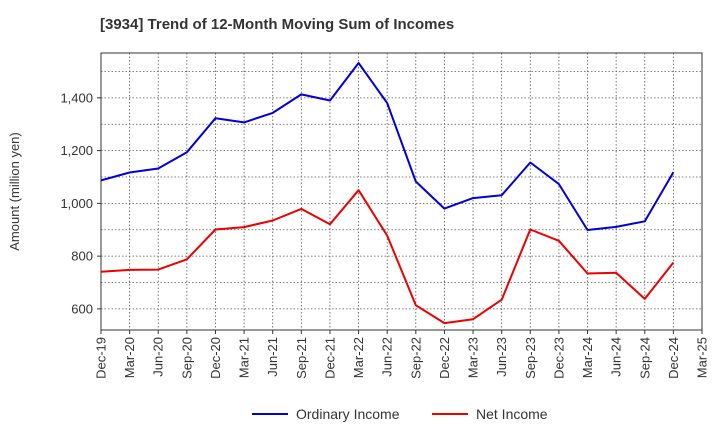  Describe the element at coordinates (101, 358) in the screenshot. I see `x-tick-label: Dec-19` at that location.